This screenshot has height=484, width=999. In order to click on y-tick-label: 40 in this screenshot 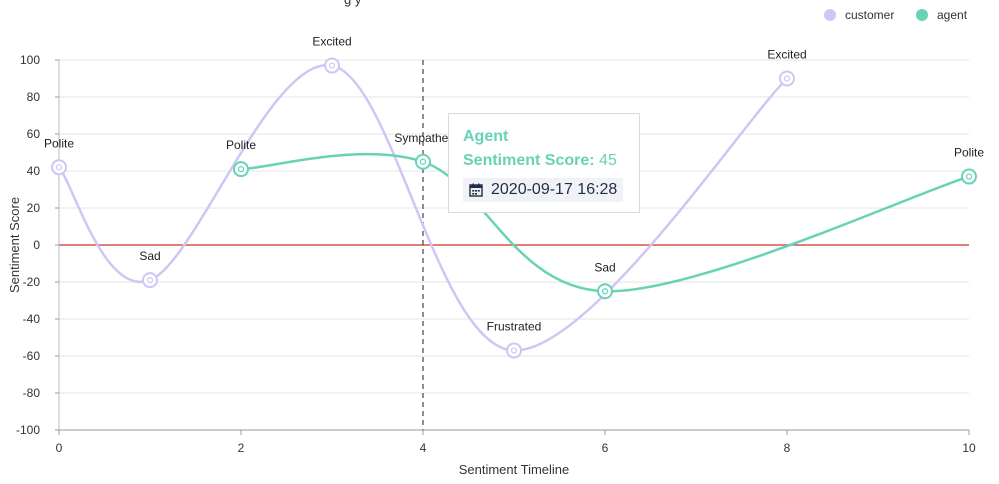, I will do `click(34, 171)`.